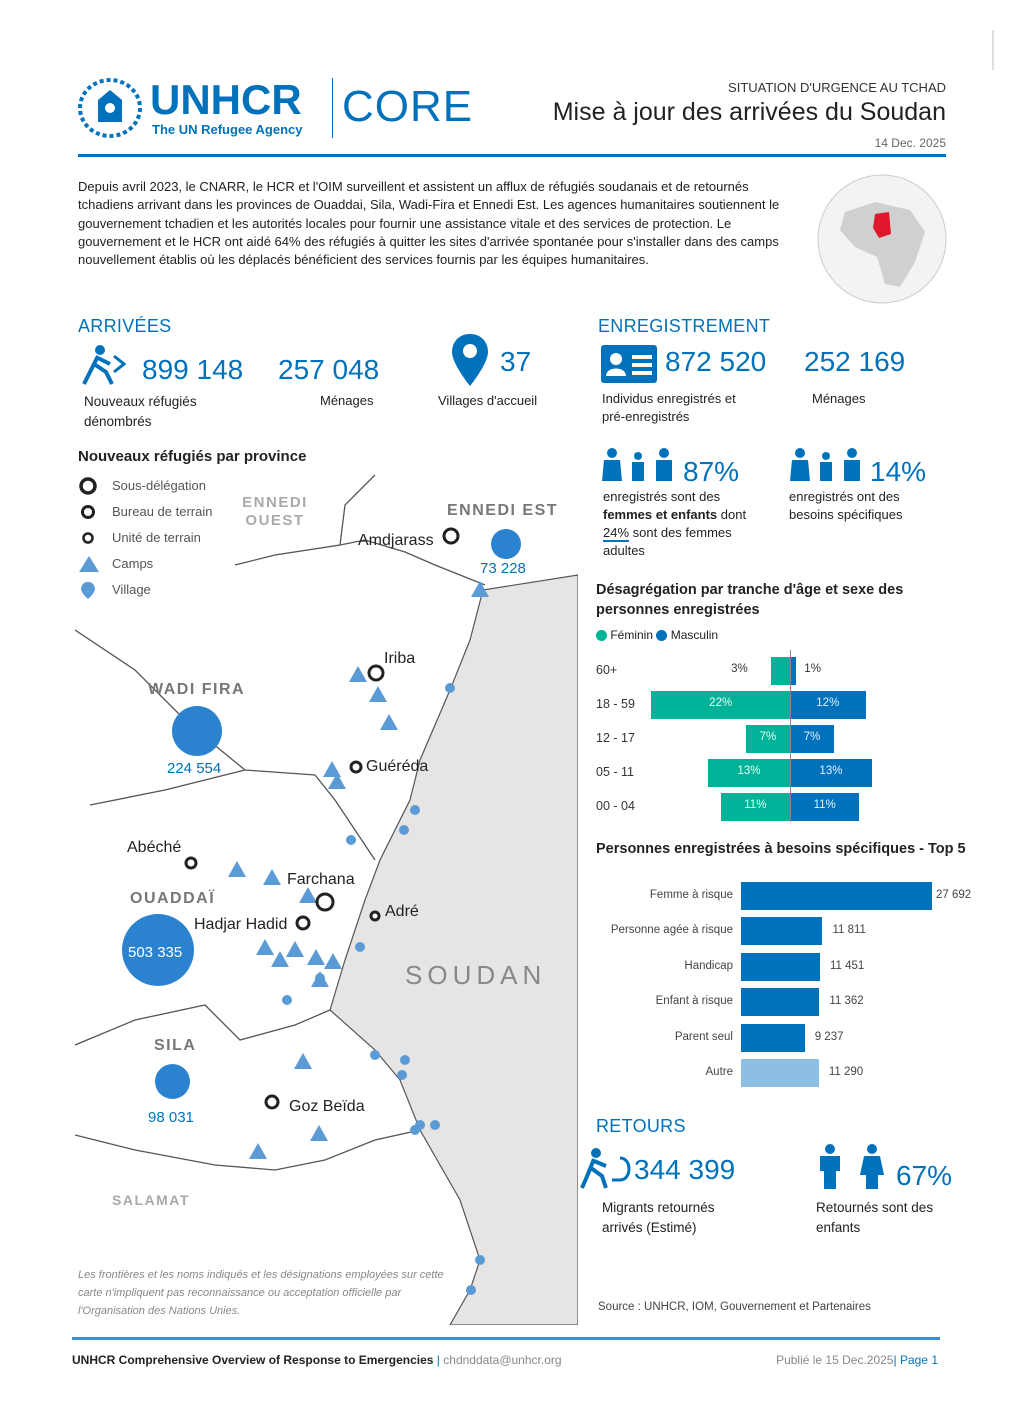 This screenshot has height=1425, width=1024. Describe the element at coordinates (88, 486) in the screenshot. I see `sub-delegation-icon` at that location.